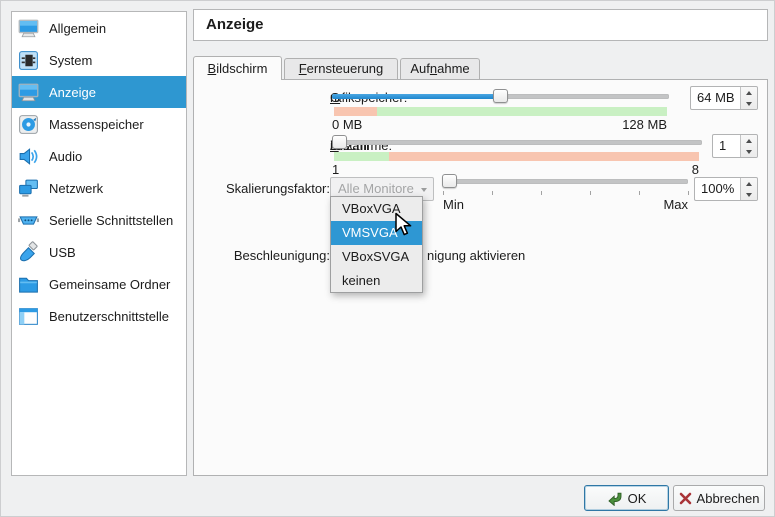  I want to click on monitor-count-spin-up-button, so click(749, 140).